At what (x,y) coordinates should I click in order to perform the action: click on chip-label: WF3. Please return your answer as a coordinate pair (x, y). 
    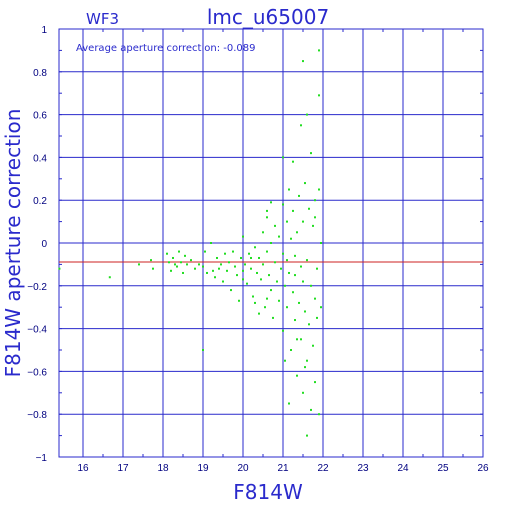
    Looking at the image, I should click on (102, 19).